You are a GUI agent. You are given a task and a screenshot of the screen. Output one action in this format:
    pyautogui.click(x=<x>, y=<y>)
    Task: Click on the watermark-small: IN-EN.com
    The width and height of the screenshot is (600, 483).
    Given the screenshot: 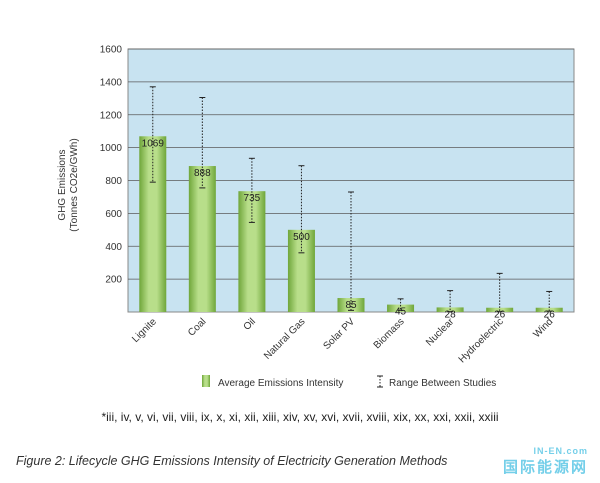 What is the action you would take?
    pyautogui.click(x=560, y=450)
    